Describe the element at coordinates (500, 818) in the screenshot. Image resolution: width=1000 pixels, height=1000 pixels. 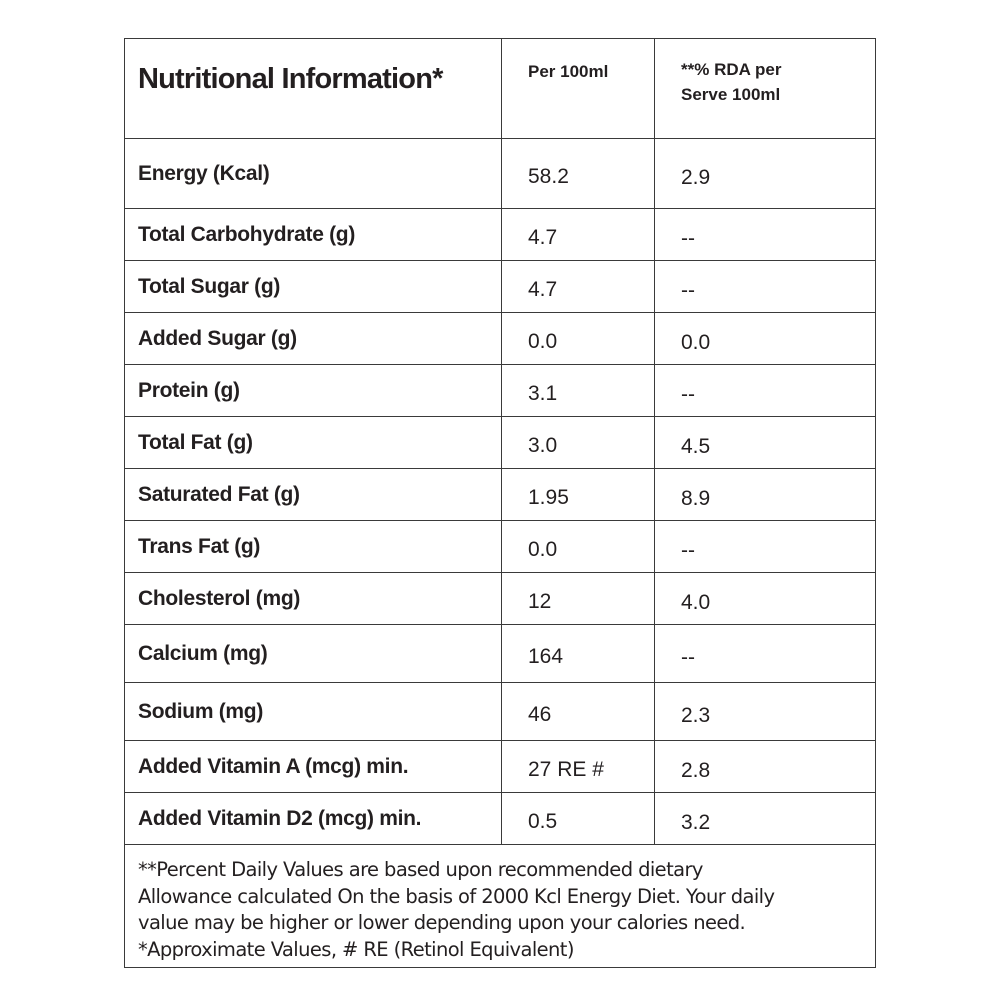
I see `table-row: Added Vitamin D2 (mcg) min. 0.5 3.2` at that location.